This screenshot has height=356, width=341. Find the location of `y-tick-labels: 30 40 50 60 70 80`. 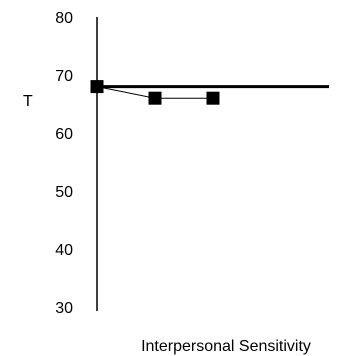

y-tick-labels: 30 40 50 60 70 80 is located at coordinates (64, 163).